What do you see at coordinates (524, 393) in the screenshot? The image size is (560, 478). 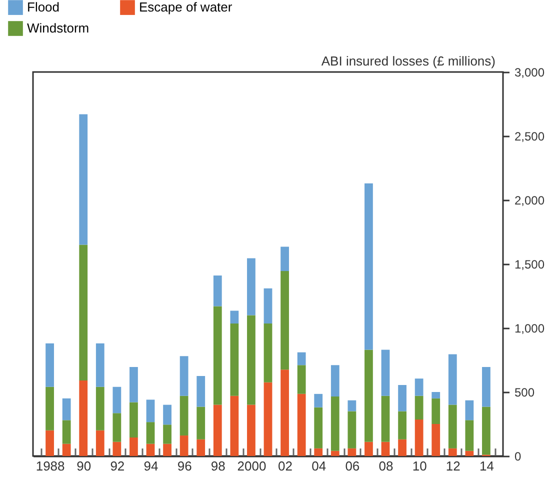 I see `y-tick-label: 500` at bounding box center [524, 393].